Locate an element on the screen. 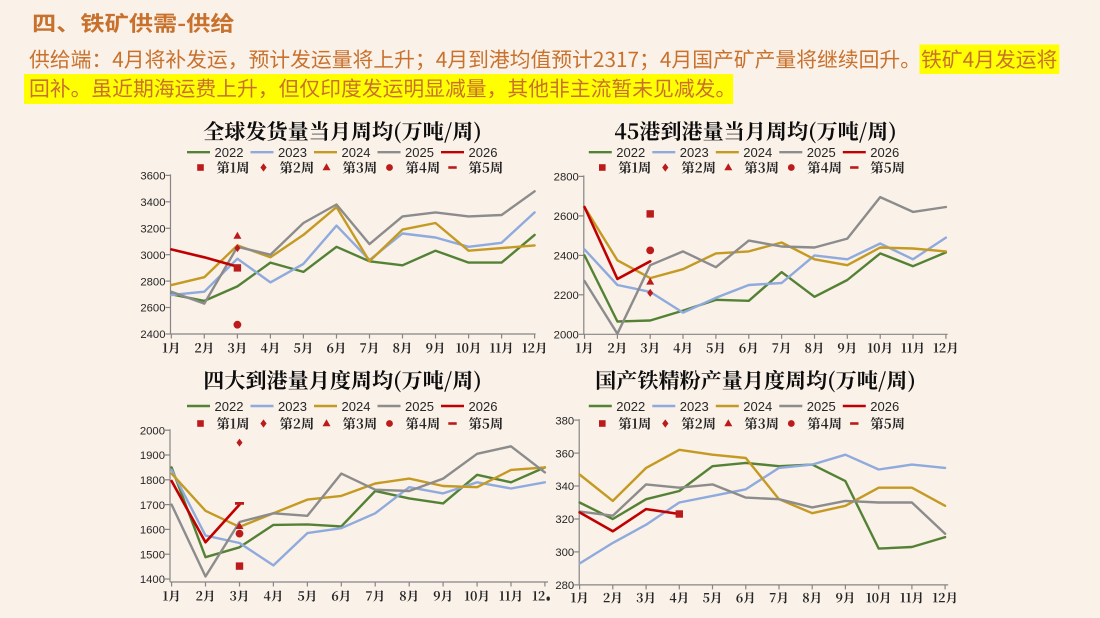 The image size is (1100, 618). svg-text: 3000 is located at coordinates (152, 256).